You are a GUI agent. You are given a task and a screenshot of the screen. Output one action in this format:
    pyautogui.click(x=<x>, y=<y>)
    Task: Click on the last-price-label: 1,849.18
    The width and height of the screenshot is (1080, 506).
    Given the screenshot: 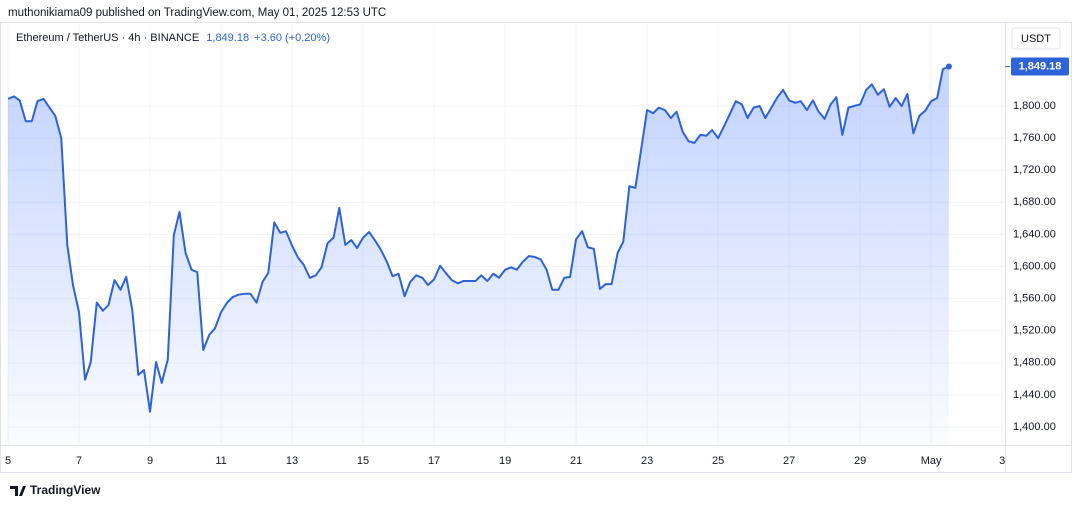 What is the action you would take?
    pyautogui.click(x=1040, y=66)
    